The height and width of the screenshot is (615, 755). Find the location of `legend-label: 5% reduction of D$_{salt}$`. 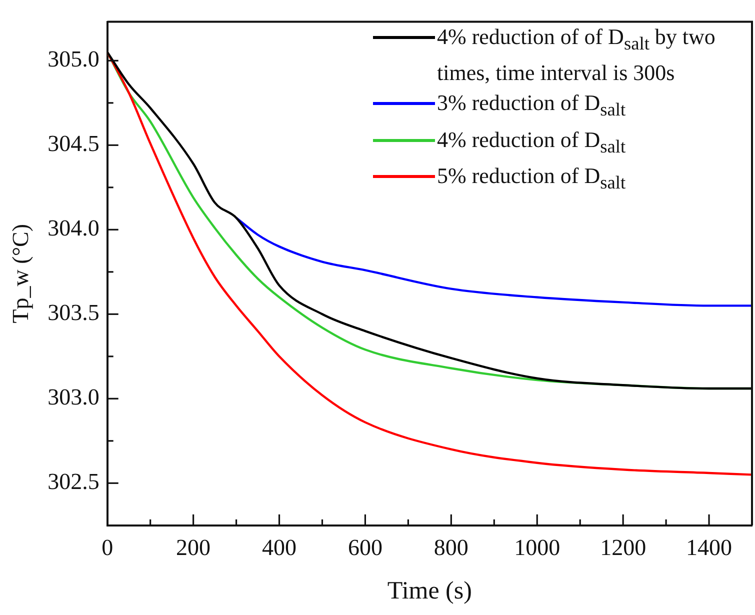

legend-label: 5% reduction of D$_{salt}$ is located at coordinates (532, 178).